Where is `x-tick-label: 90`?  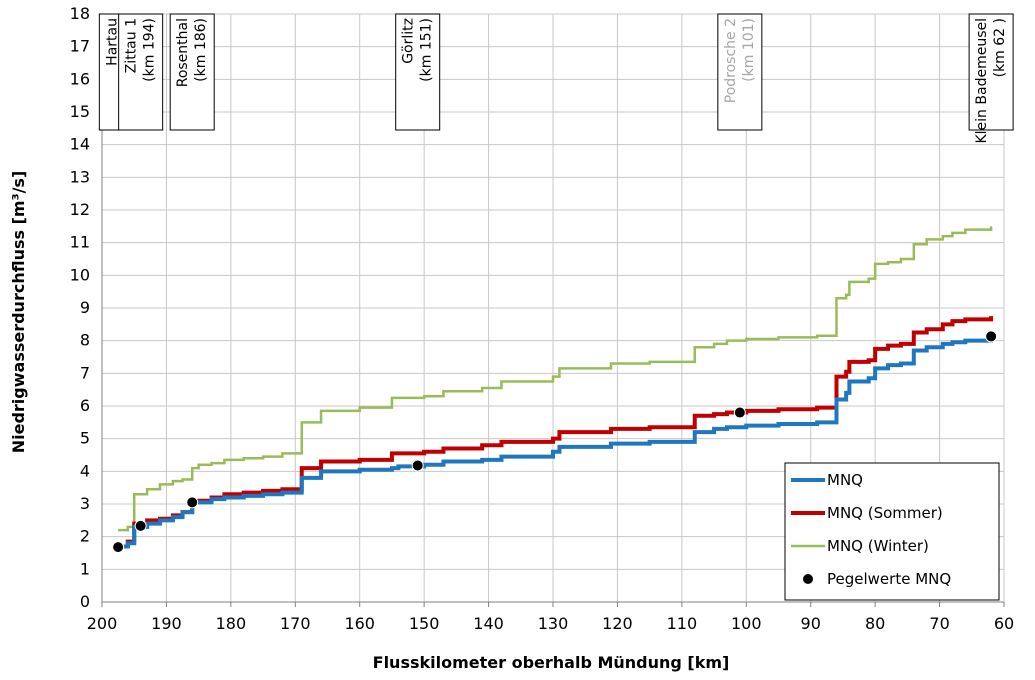
x-tick-label: 90 is located at coordinates (811, 623).